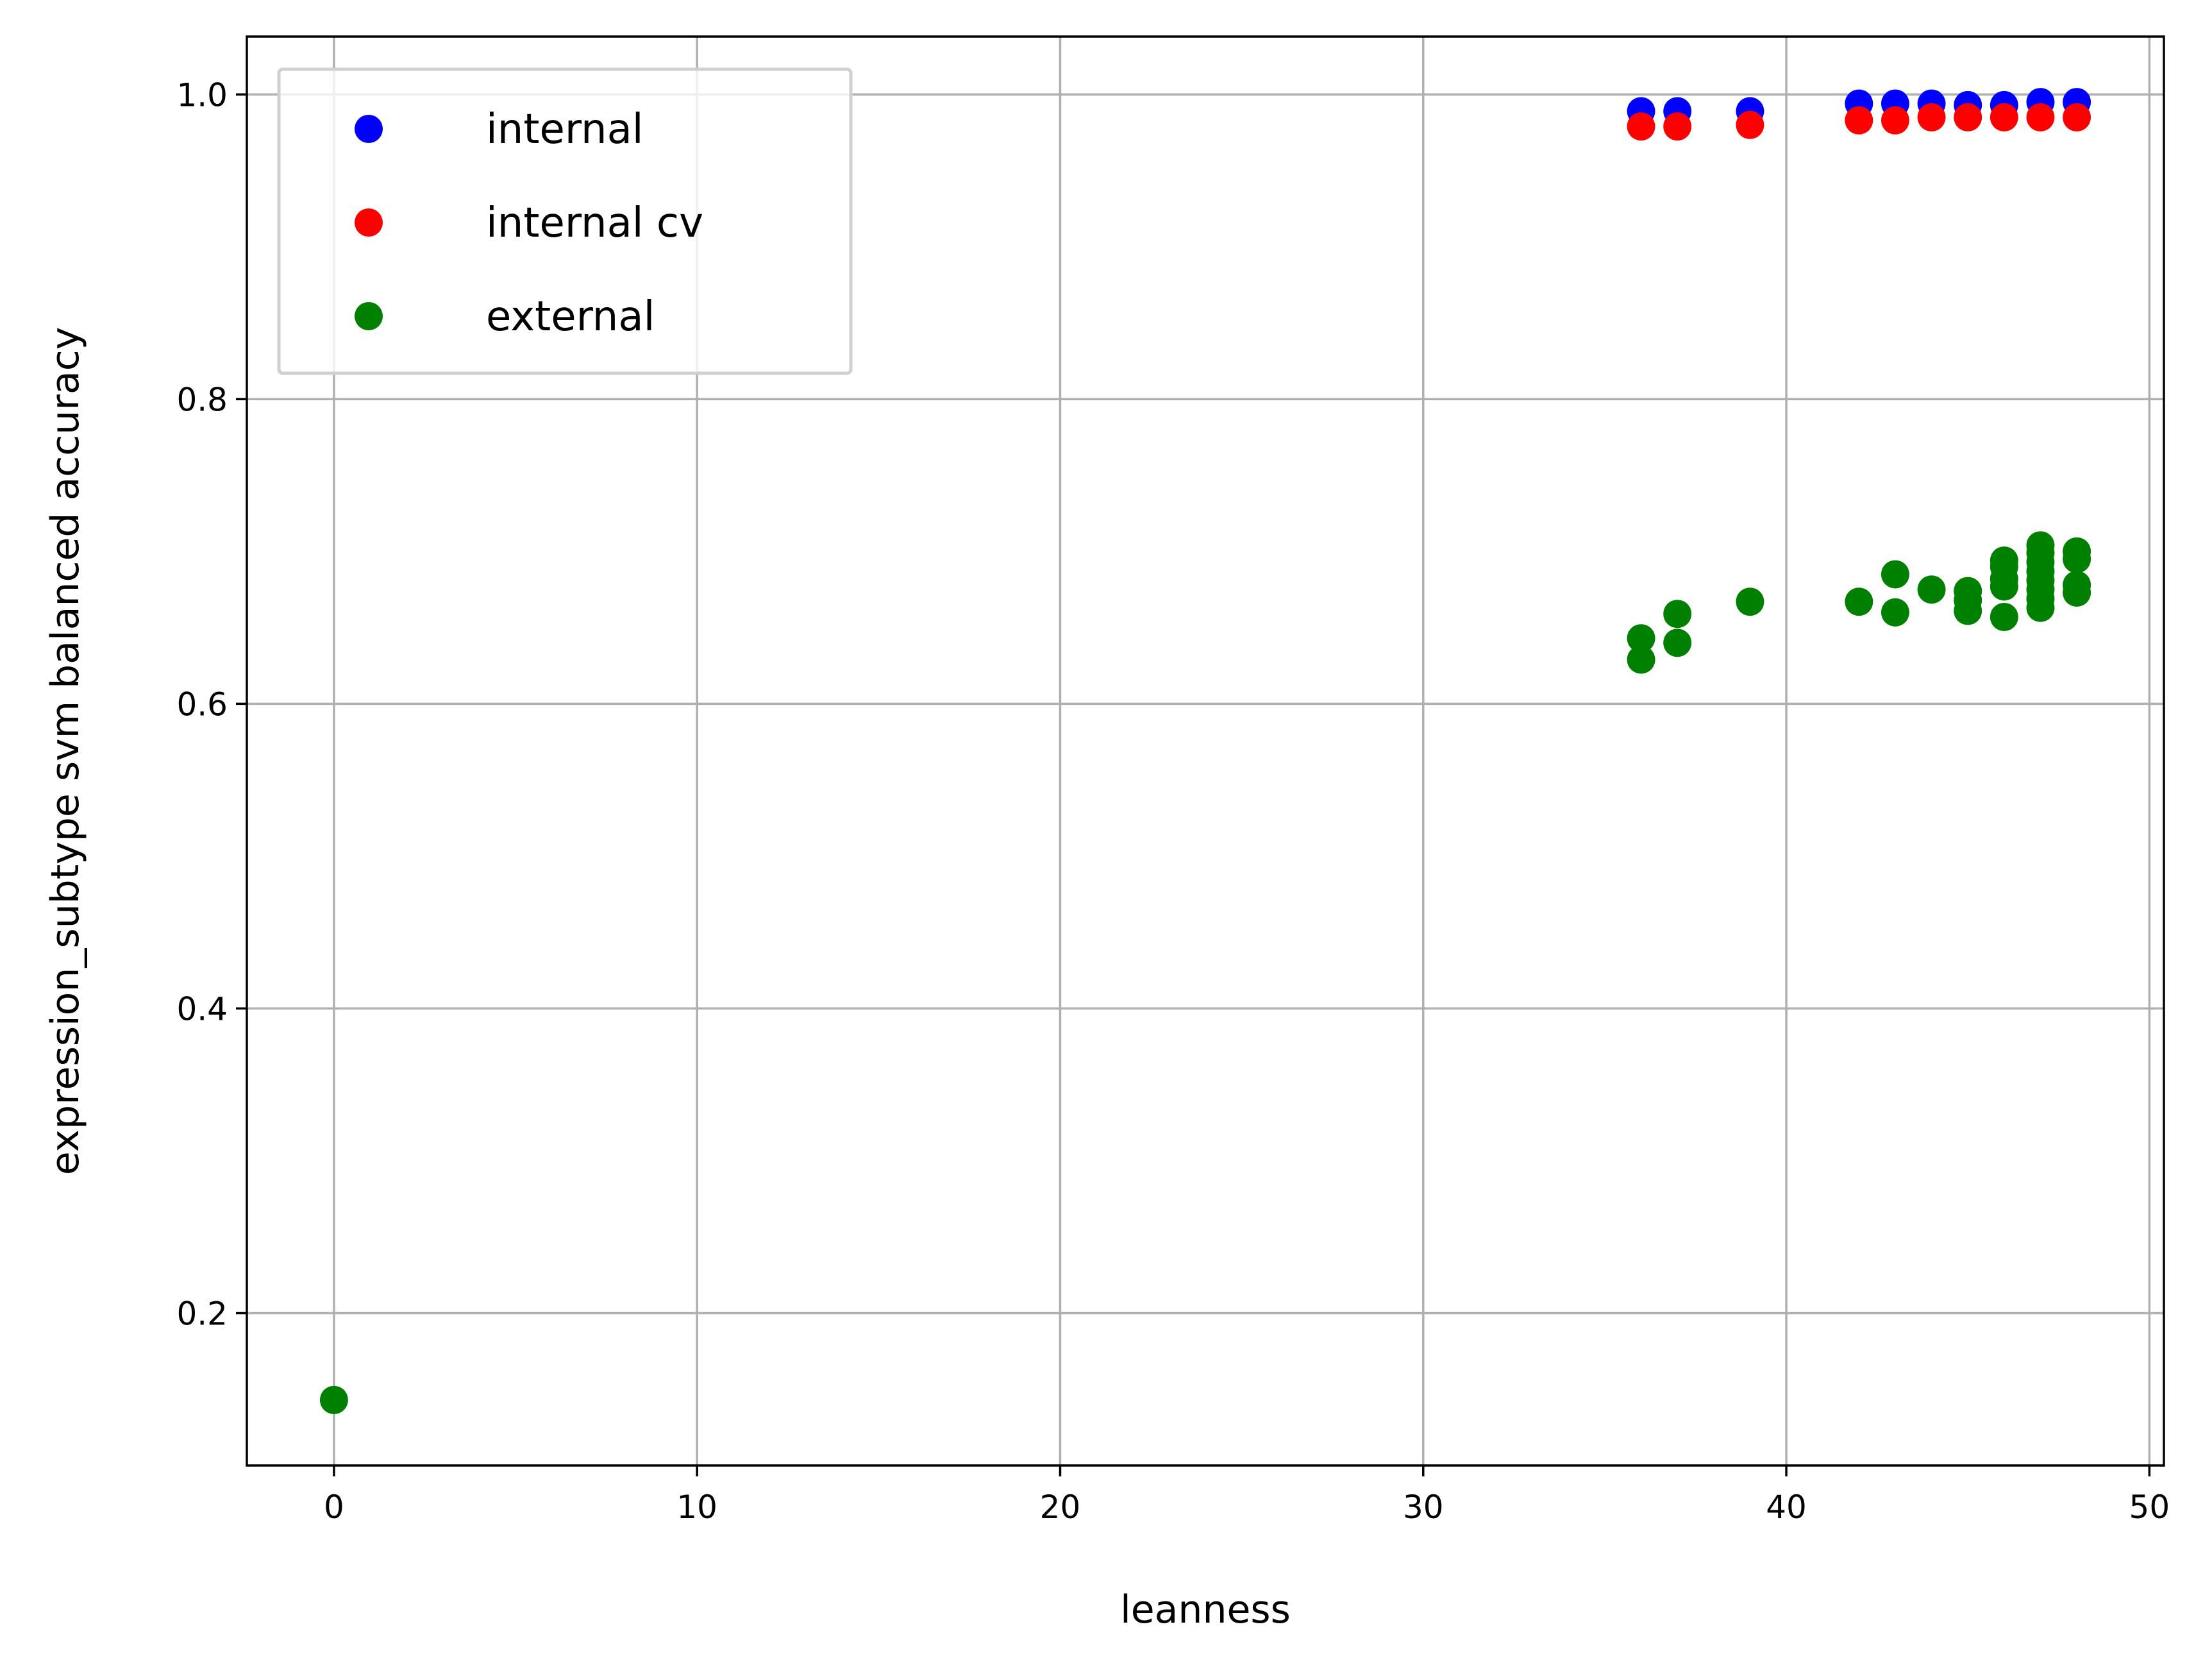 This screenshot has height=1672, width=2212. Describe the element at coordinates (202, 704) in the screenshot. I see `y-tick-label: 0.6` at that location.